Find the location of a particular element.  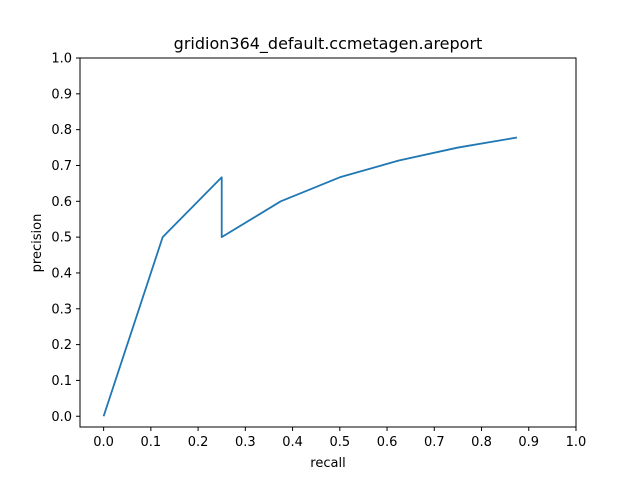

y-axis-label: precision is located at coordinates (37, 243).